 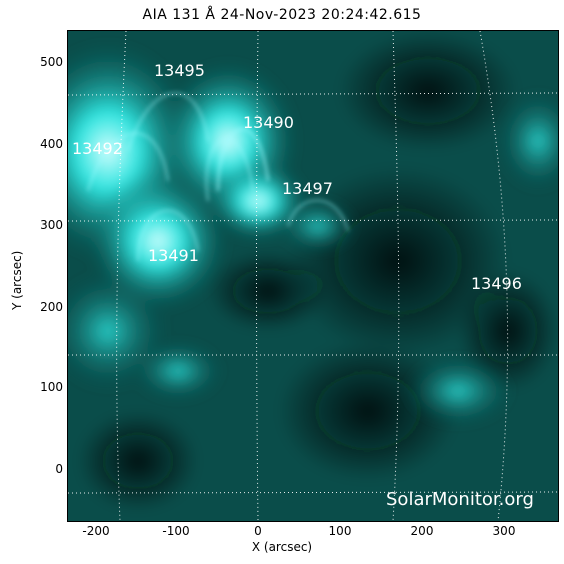 I want to click on region-label: 13492, so click(x=97, y=148).